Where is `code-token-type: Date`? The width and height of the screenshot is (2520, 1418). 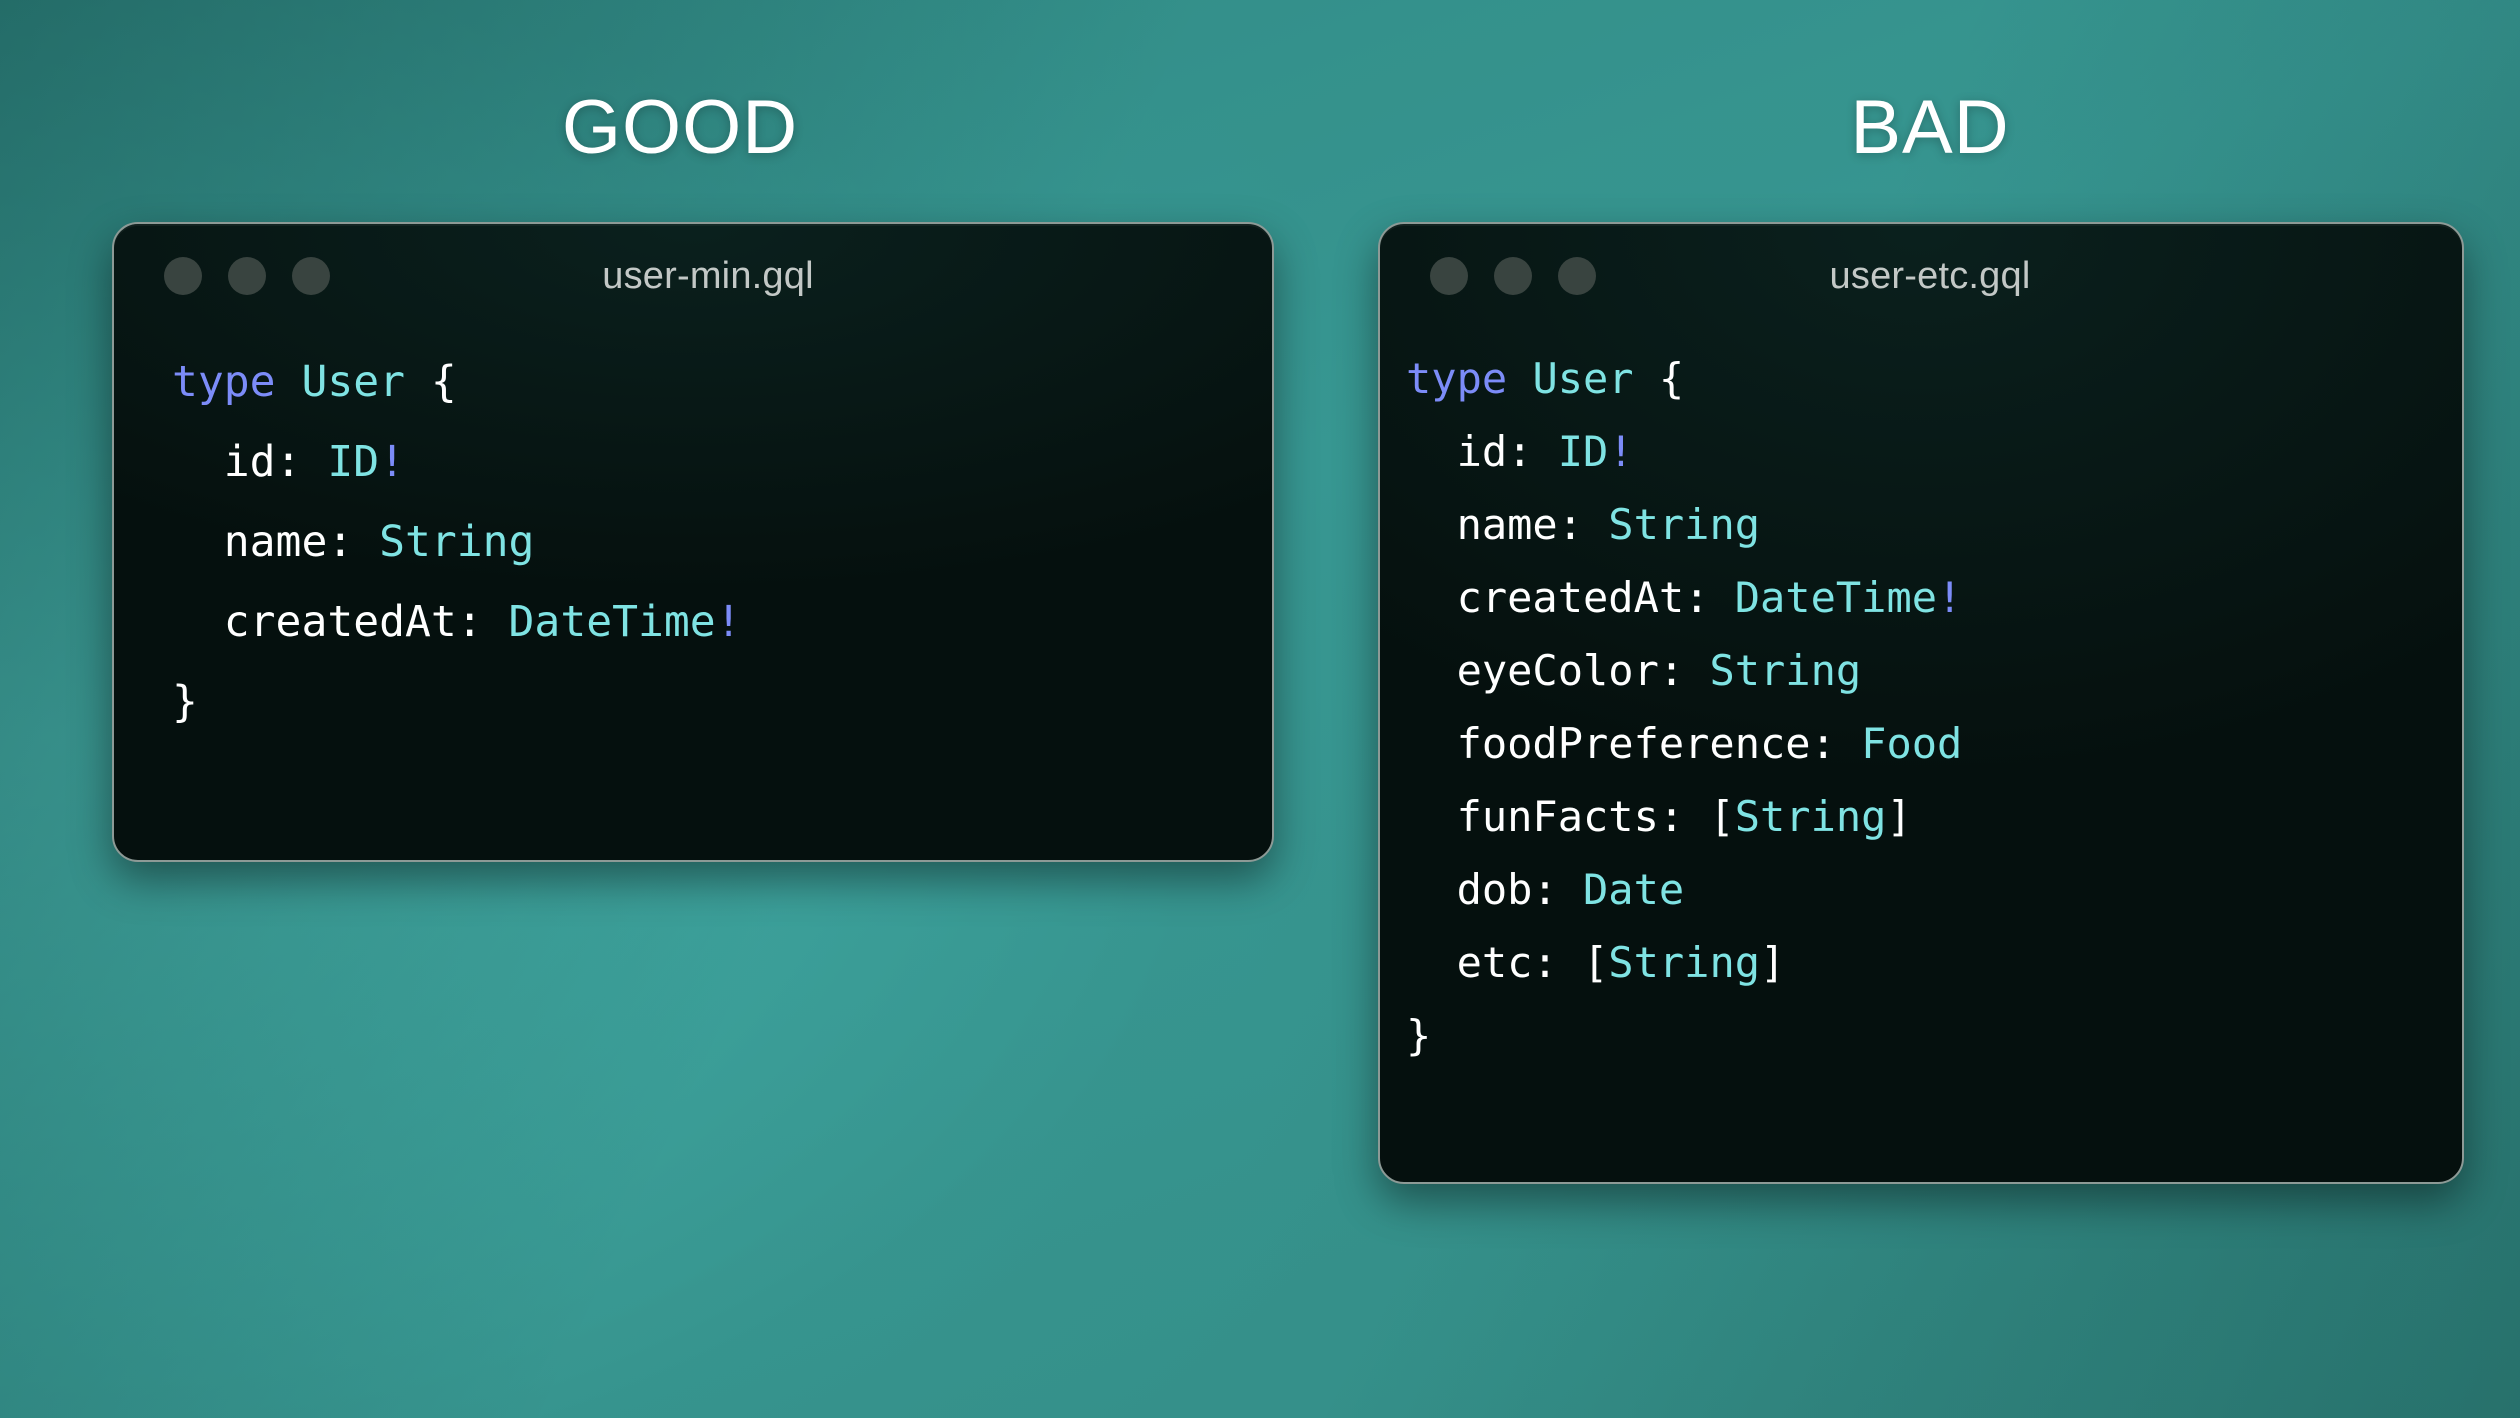
code-token-type: Date is located at coordinates (1634, 889).